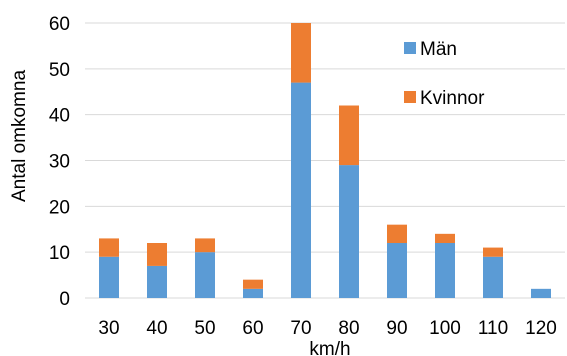  Describe the element at coordinates (541, 328) in the screenshot. I see `x-tick-label: 120` at that location.